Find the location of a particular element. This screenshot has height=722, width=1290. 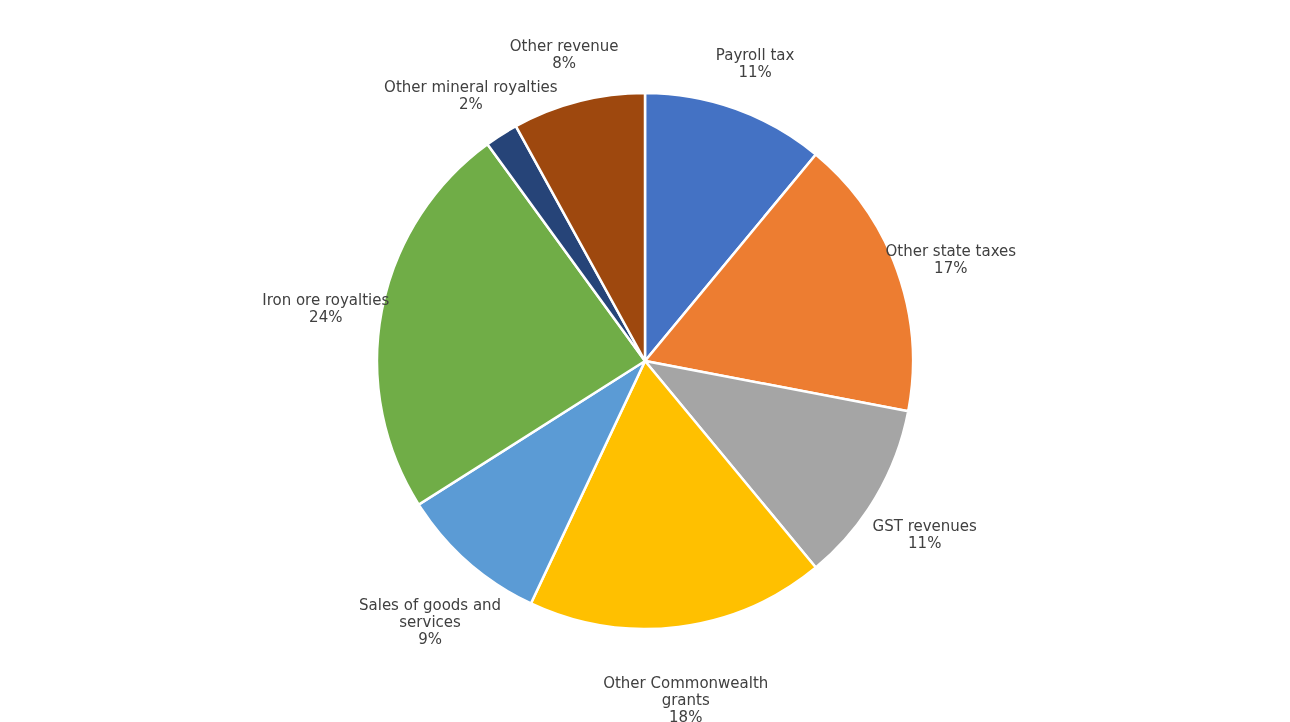

slice-label: Other revenue is located at coordinates (564, 46).